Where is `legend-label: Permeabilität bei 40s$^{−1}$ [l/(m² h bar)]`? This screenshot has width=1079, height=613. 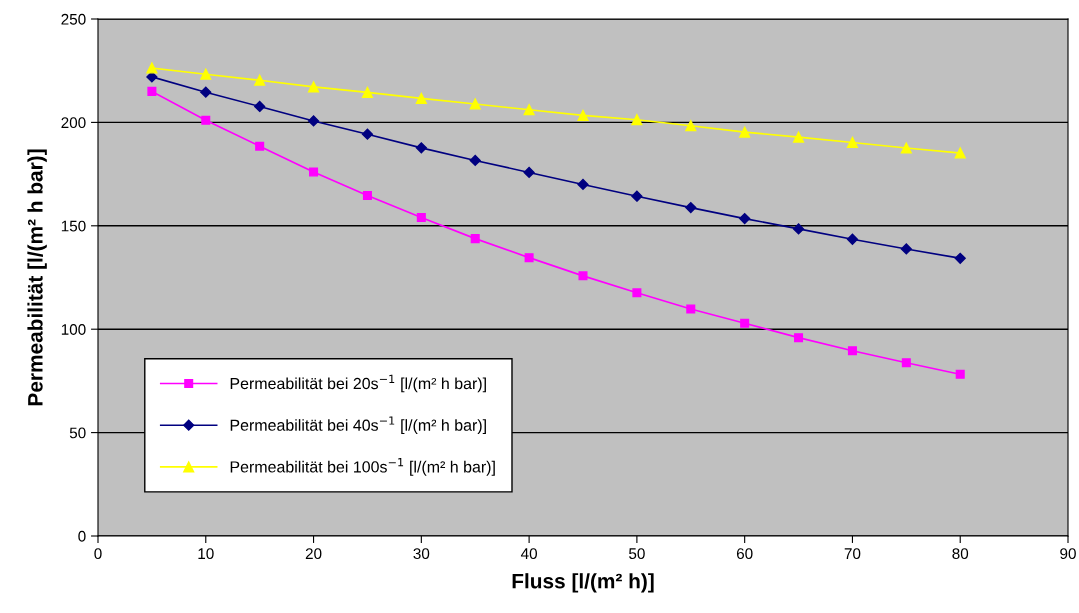
legend-label: Permeabilität bei 40s$^{−1}$ [l/(m² h bar)] is located at coordinates (358, 425).